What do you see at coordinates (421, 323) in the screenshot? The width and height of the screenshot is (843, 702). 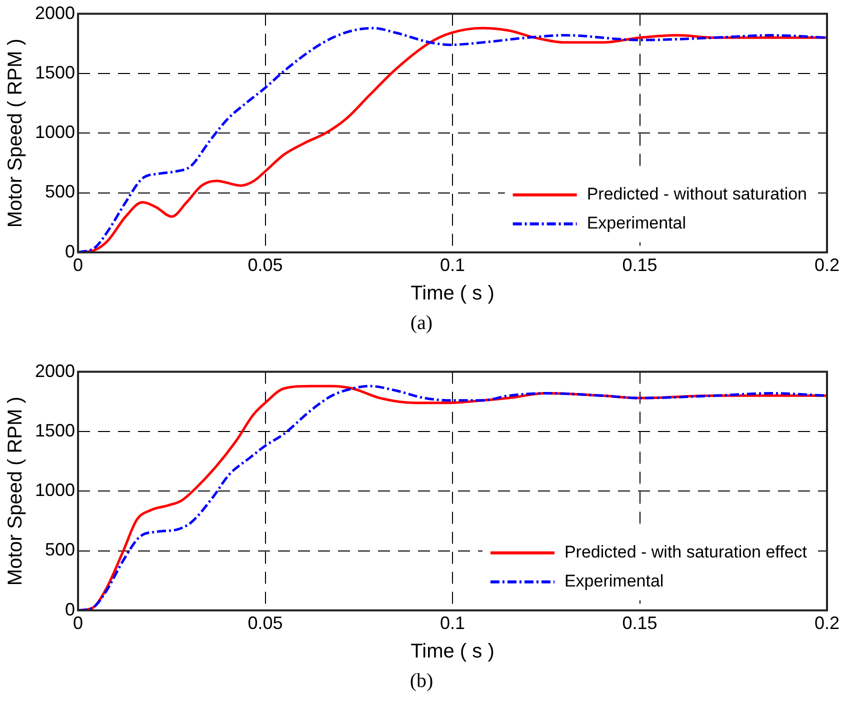 I see `text: (a)` at bounding box center [421, 323].